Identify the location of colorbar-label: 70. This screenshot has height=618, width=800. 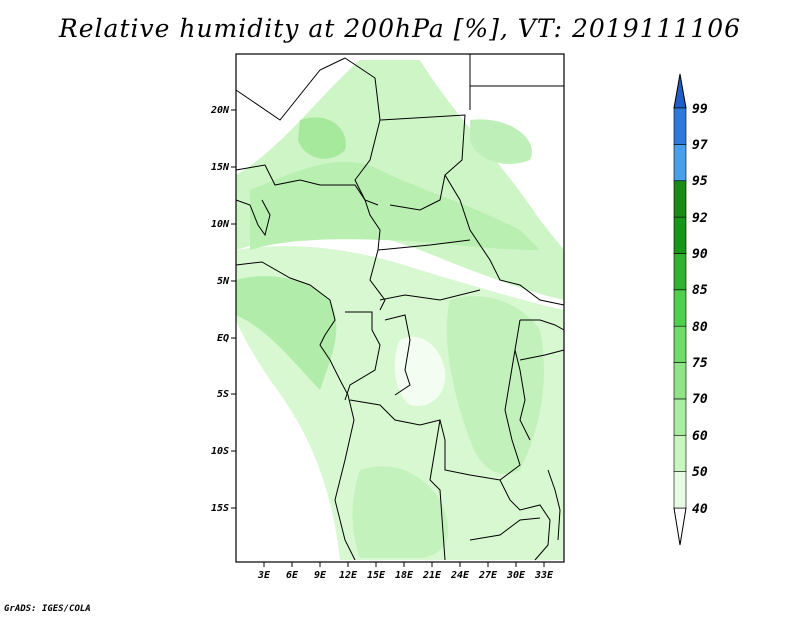
(700, 399).